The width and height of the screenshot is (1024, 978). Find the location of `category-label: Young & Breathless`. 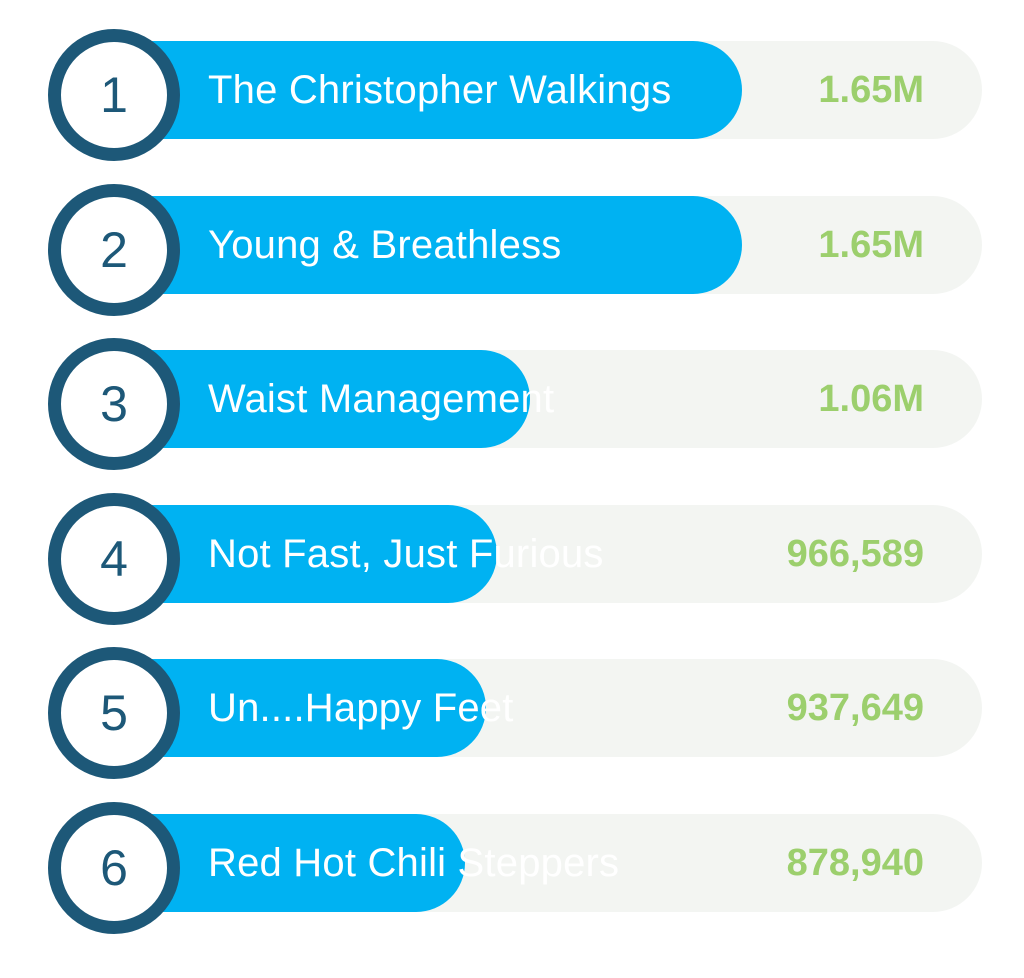

category-label: Young & Breathless is located at coordinates (385, 244).